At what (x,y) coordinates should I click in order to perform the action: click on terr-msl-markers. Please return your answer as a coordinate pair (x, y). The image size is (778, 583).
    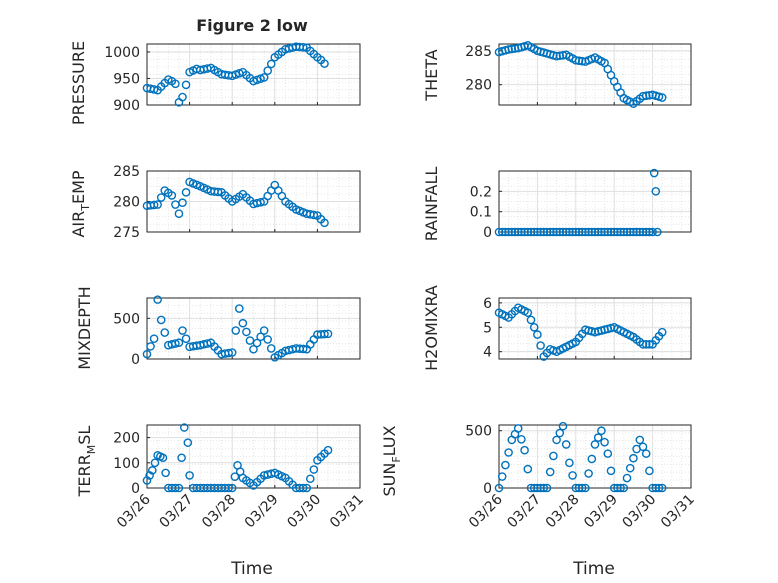
    Looking at the image, I should click on (237, 458).